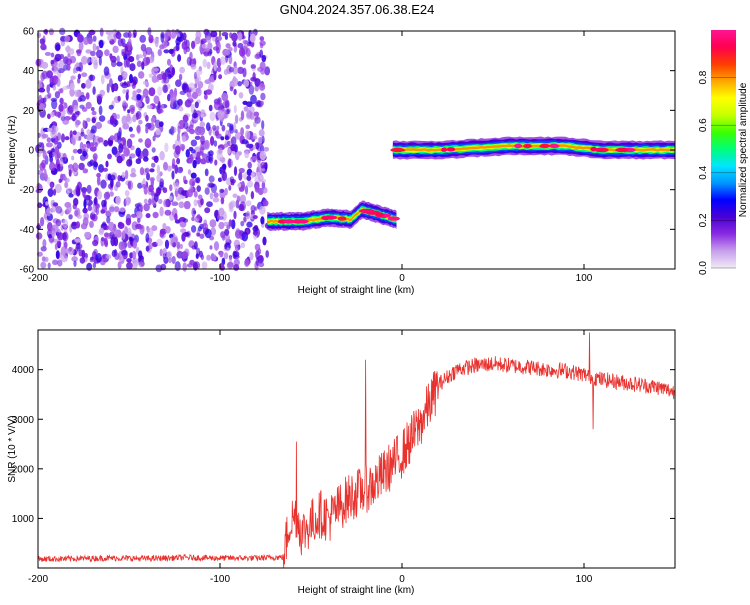 Image resolution: width=750 pixels, height=605 pixels. I want to click on x-tick-label: 0, so click(402, 278).